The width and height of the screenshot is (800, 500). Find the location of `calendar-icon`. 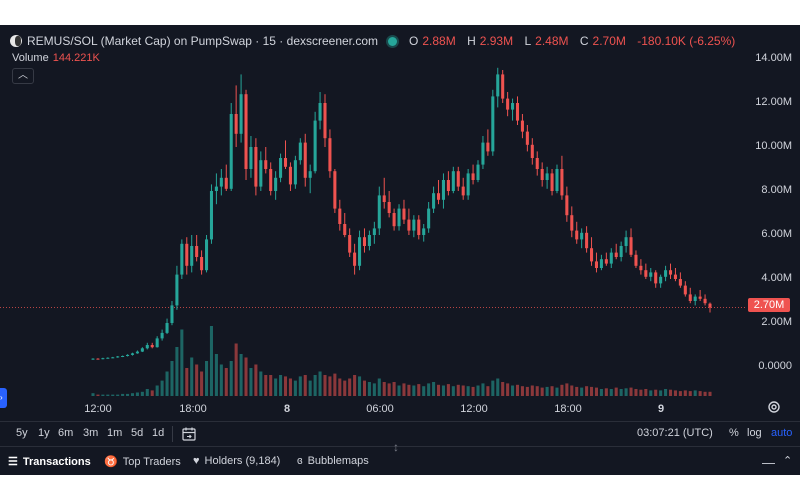

calendar-icon is located at coordinates (189, 434).